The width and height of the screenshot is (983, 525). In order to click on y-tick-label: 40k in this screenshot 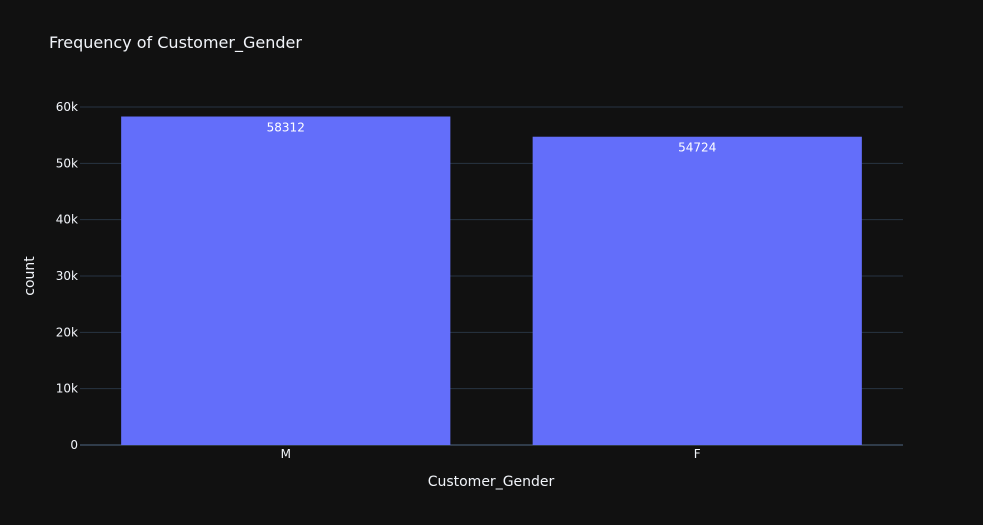, I will do `click(67, 220)`.